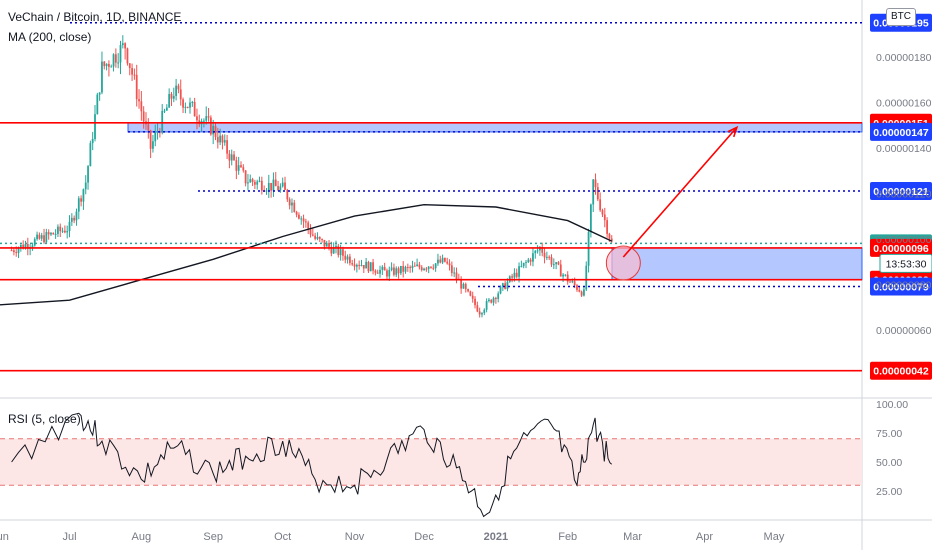  I want to click on target-circle, so click(623, 263).